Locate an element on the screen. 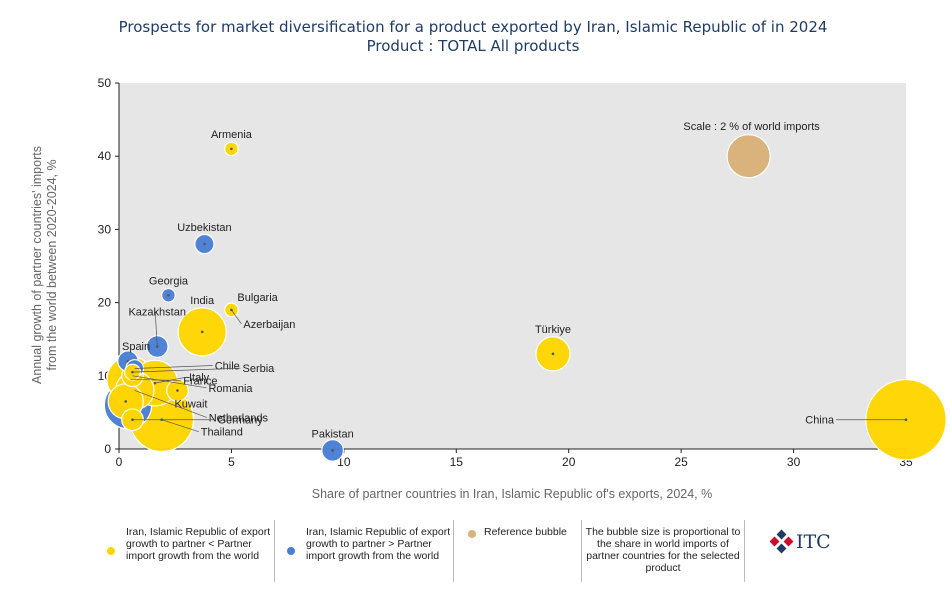  label-france: France is located at coordinates (200, 381).